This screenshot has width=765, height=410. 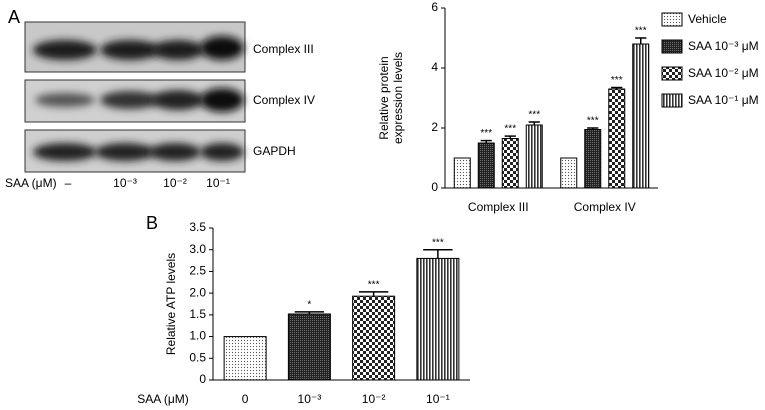 What do you see at coordinates (68, 183) in the screenshot?
I see `lane-label: –` at bounding box center [68, 183].